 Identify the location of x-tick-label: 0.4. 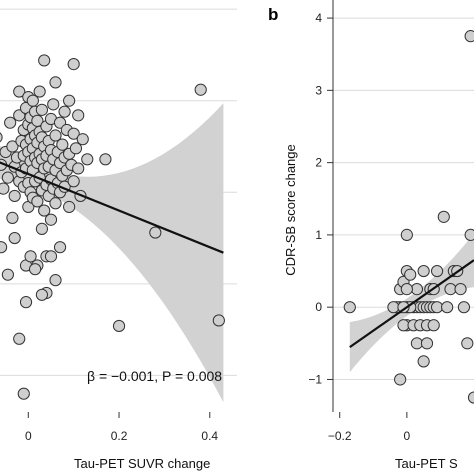
(209, 436).